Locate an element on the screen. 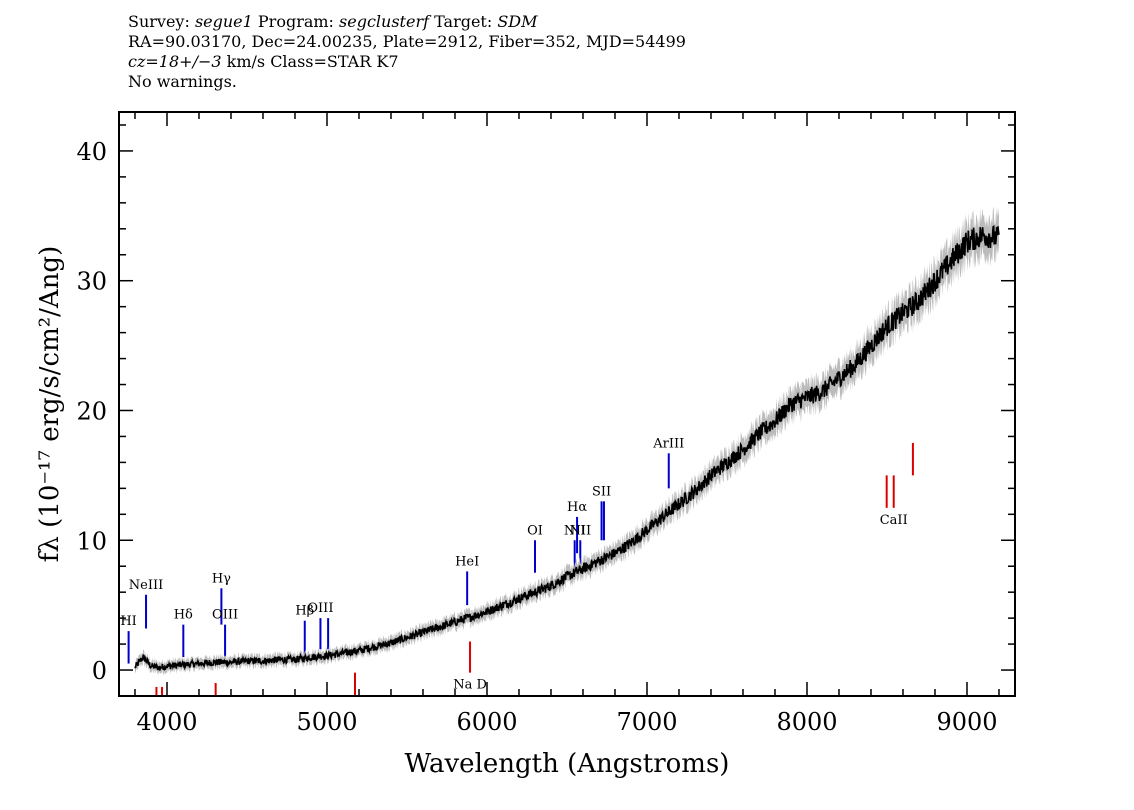  header-line-warnings: No warnings. is located at coordinates (182, 81).